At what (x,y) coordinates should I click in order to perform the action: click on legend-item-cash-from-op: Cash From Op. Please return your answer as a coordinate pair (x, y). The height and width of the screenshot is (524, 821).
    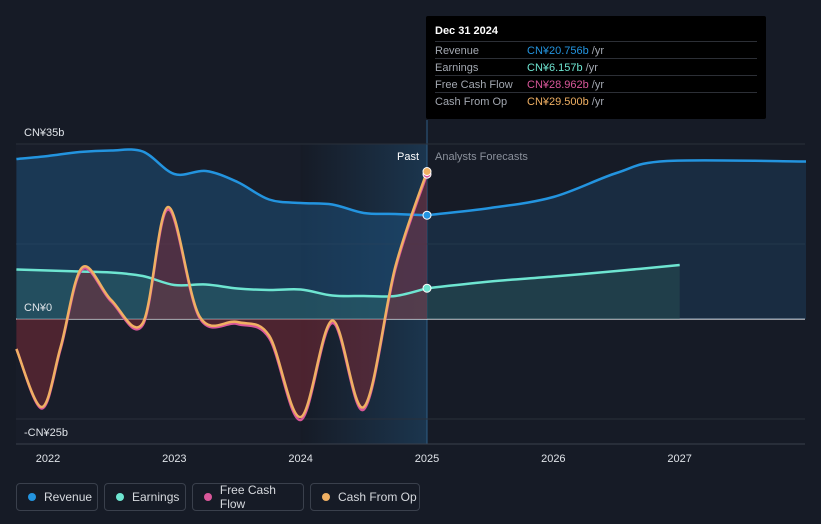
    Looking at the image, I should click on (365, 497).